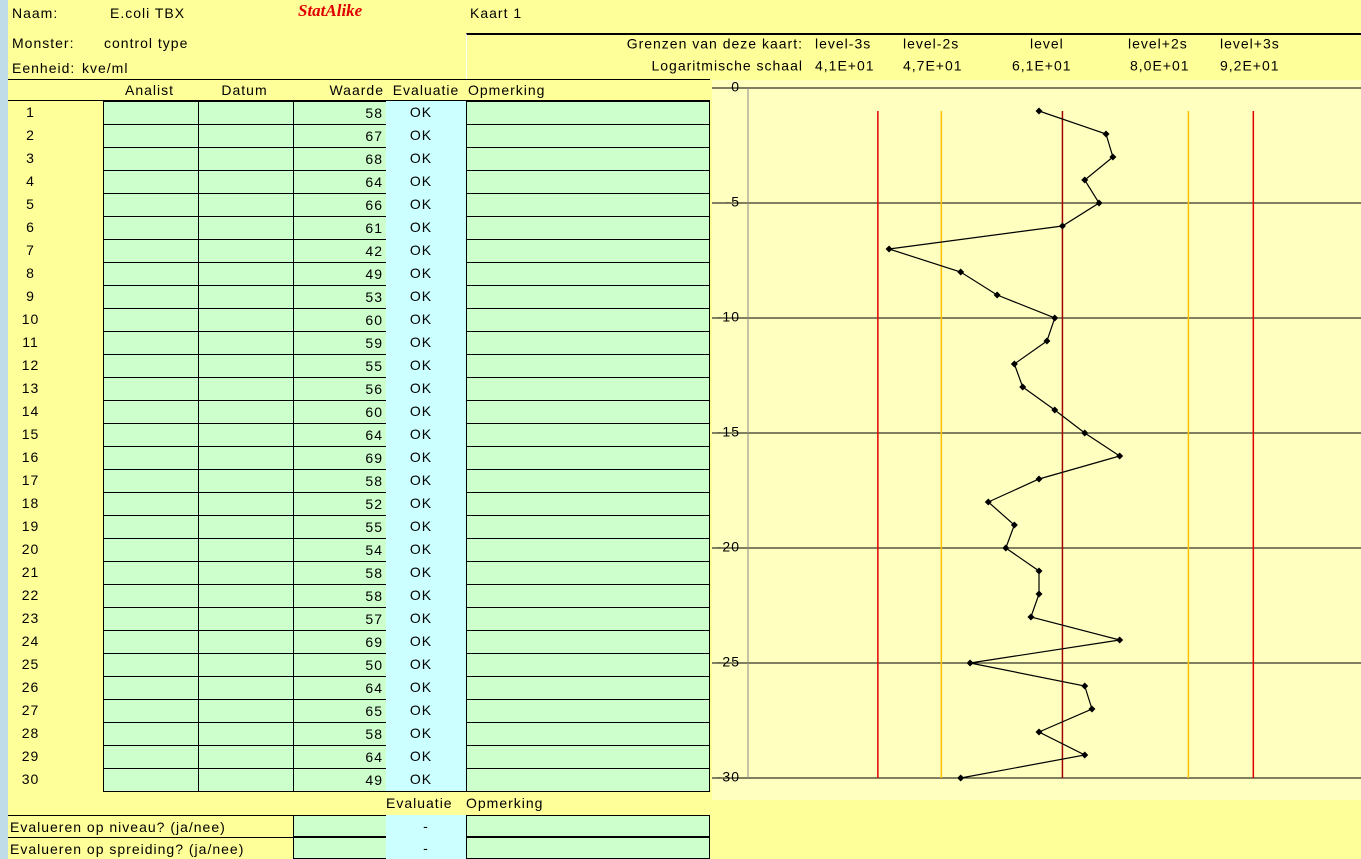 This screenshot has width=1361, height=859. What do you see at coordinates (359, 90) in the screenshot?
I see `header-row` at bounding box center [359, 90].